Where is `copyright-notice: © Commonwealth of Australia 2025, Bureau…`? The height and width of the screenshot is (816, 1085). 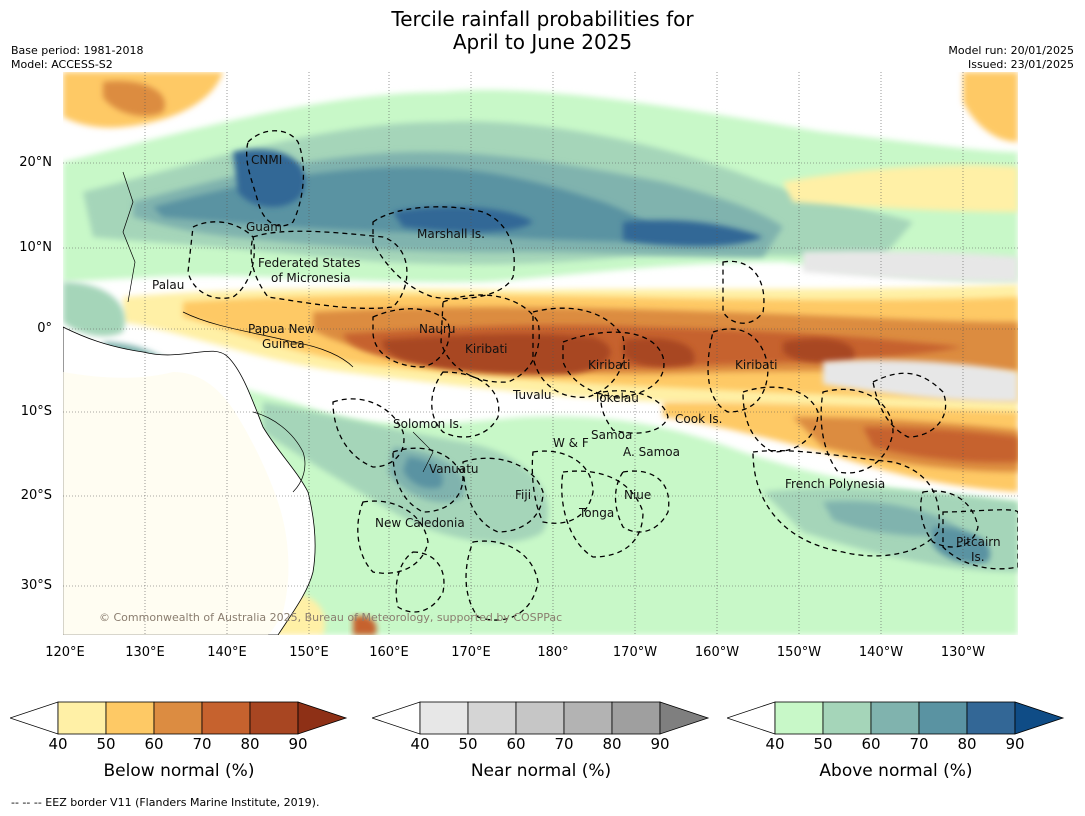 copyright-notice: © Commonwealth of Australia 2025, Bureau… is located at coordinates (330, 617).